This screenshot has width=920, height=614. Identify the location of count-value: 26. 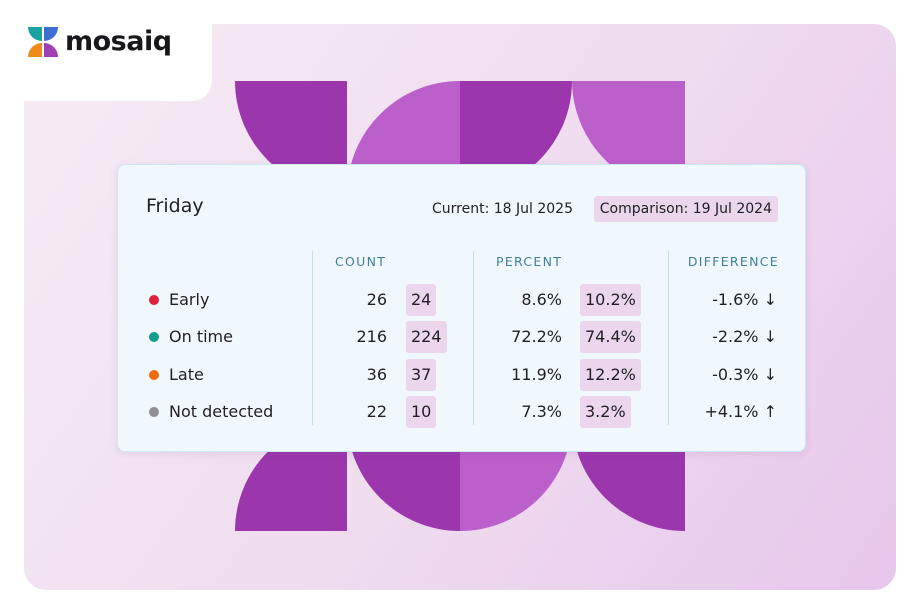
(376, 299).